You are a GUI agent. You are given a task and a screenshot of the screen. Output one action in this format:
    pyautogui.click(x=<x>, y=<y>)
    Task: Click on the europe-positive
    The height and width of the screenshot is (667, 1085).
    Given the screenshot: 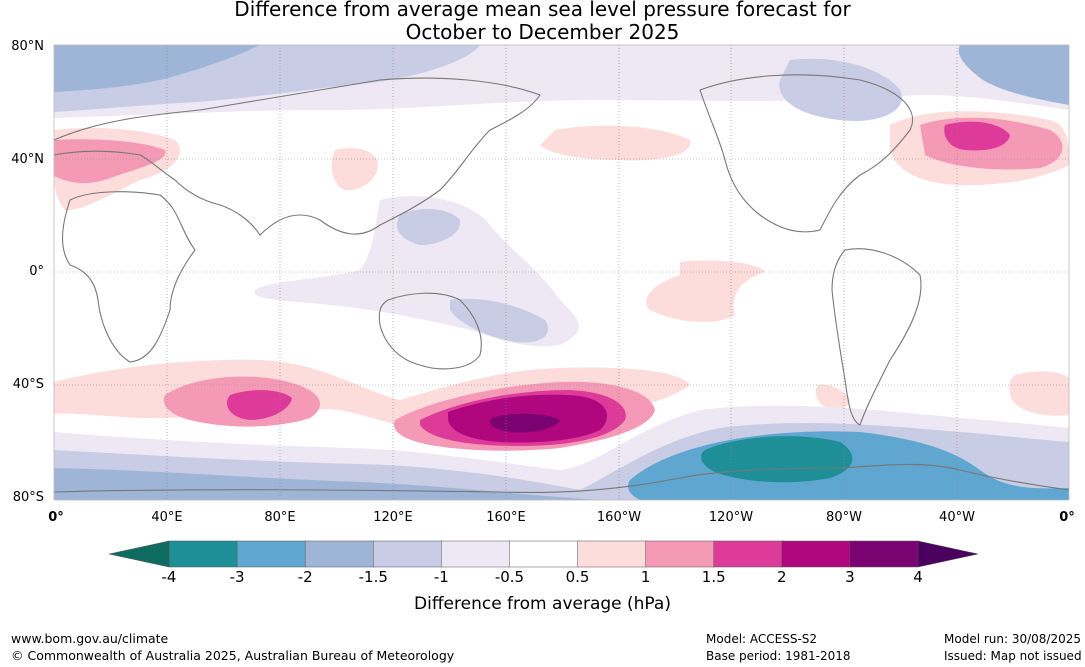 What is the action you would take?
    pyautogui.click(x=110, y=161)
    